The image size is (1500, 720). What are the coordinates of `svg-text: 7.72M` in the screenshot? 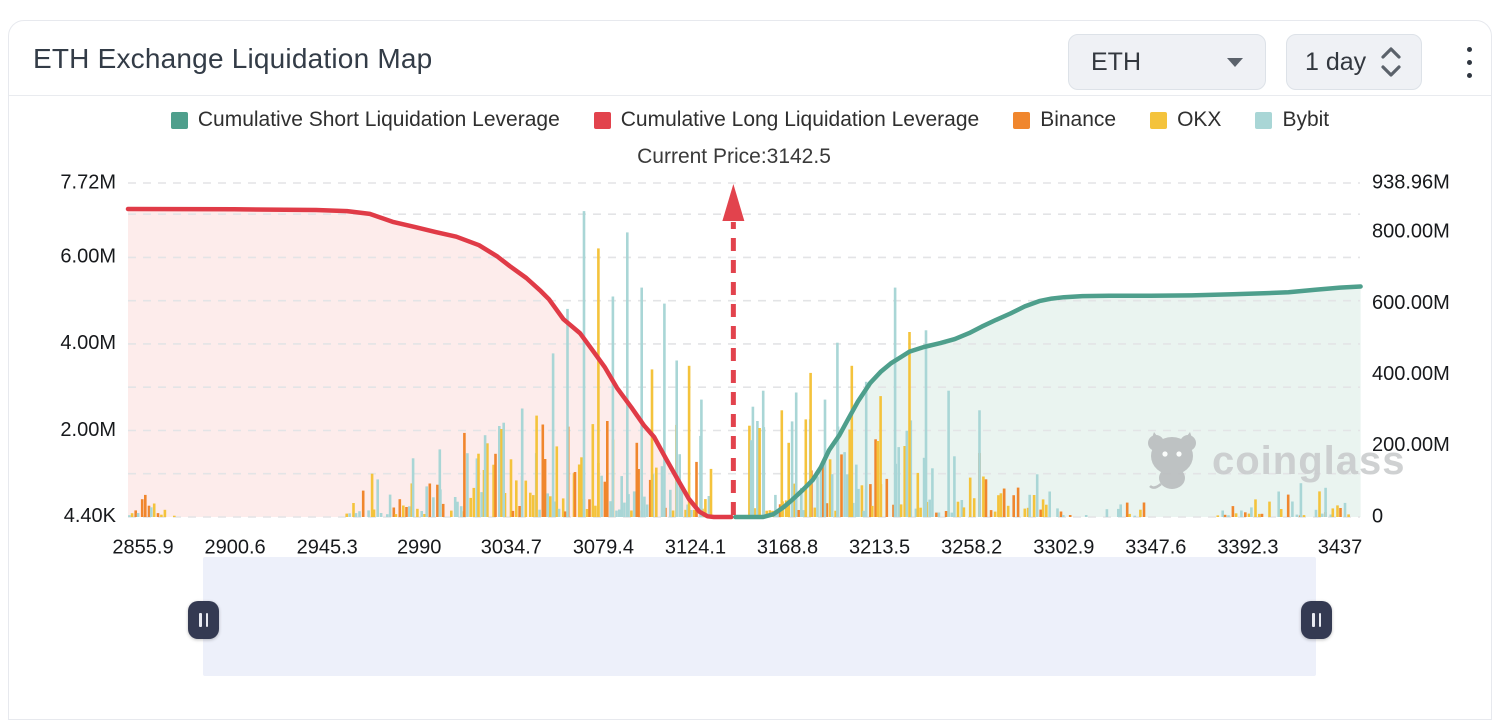 It's located at (88, 182).